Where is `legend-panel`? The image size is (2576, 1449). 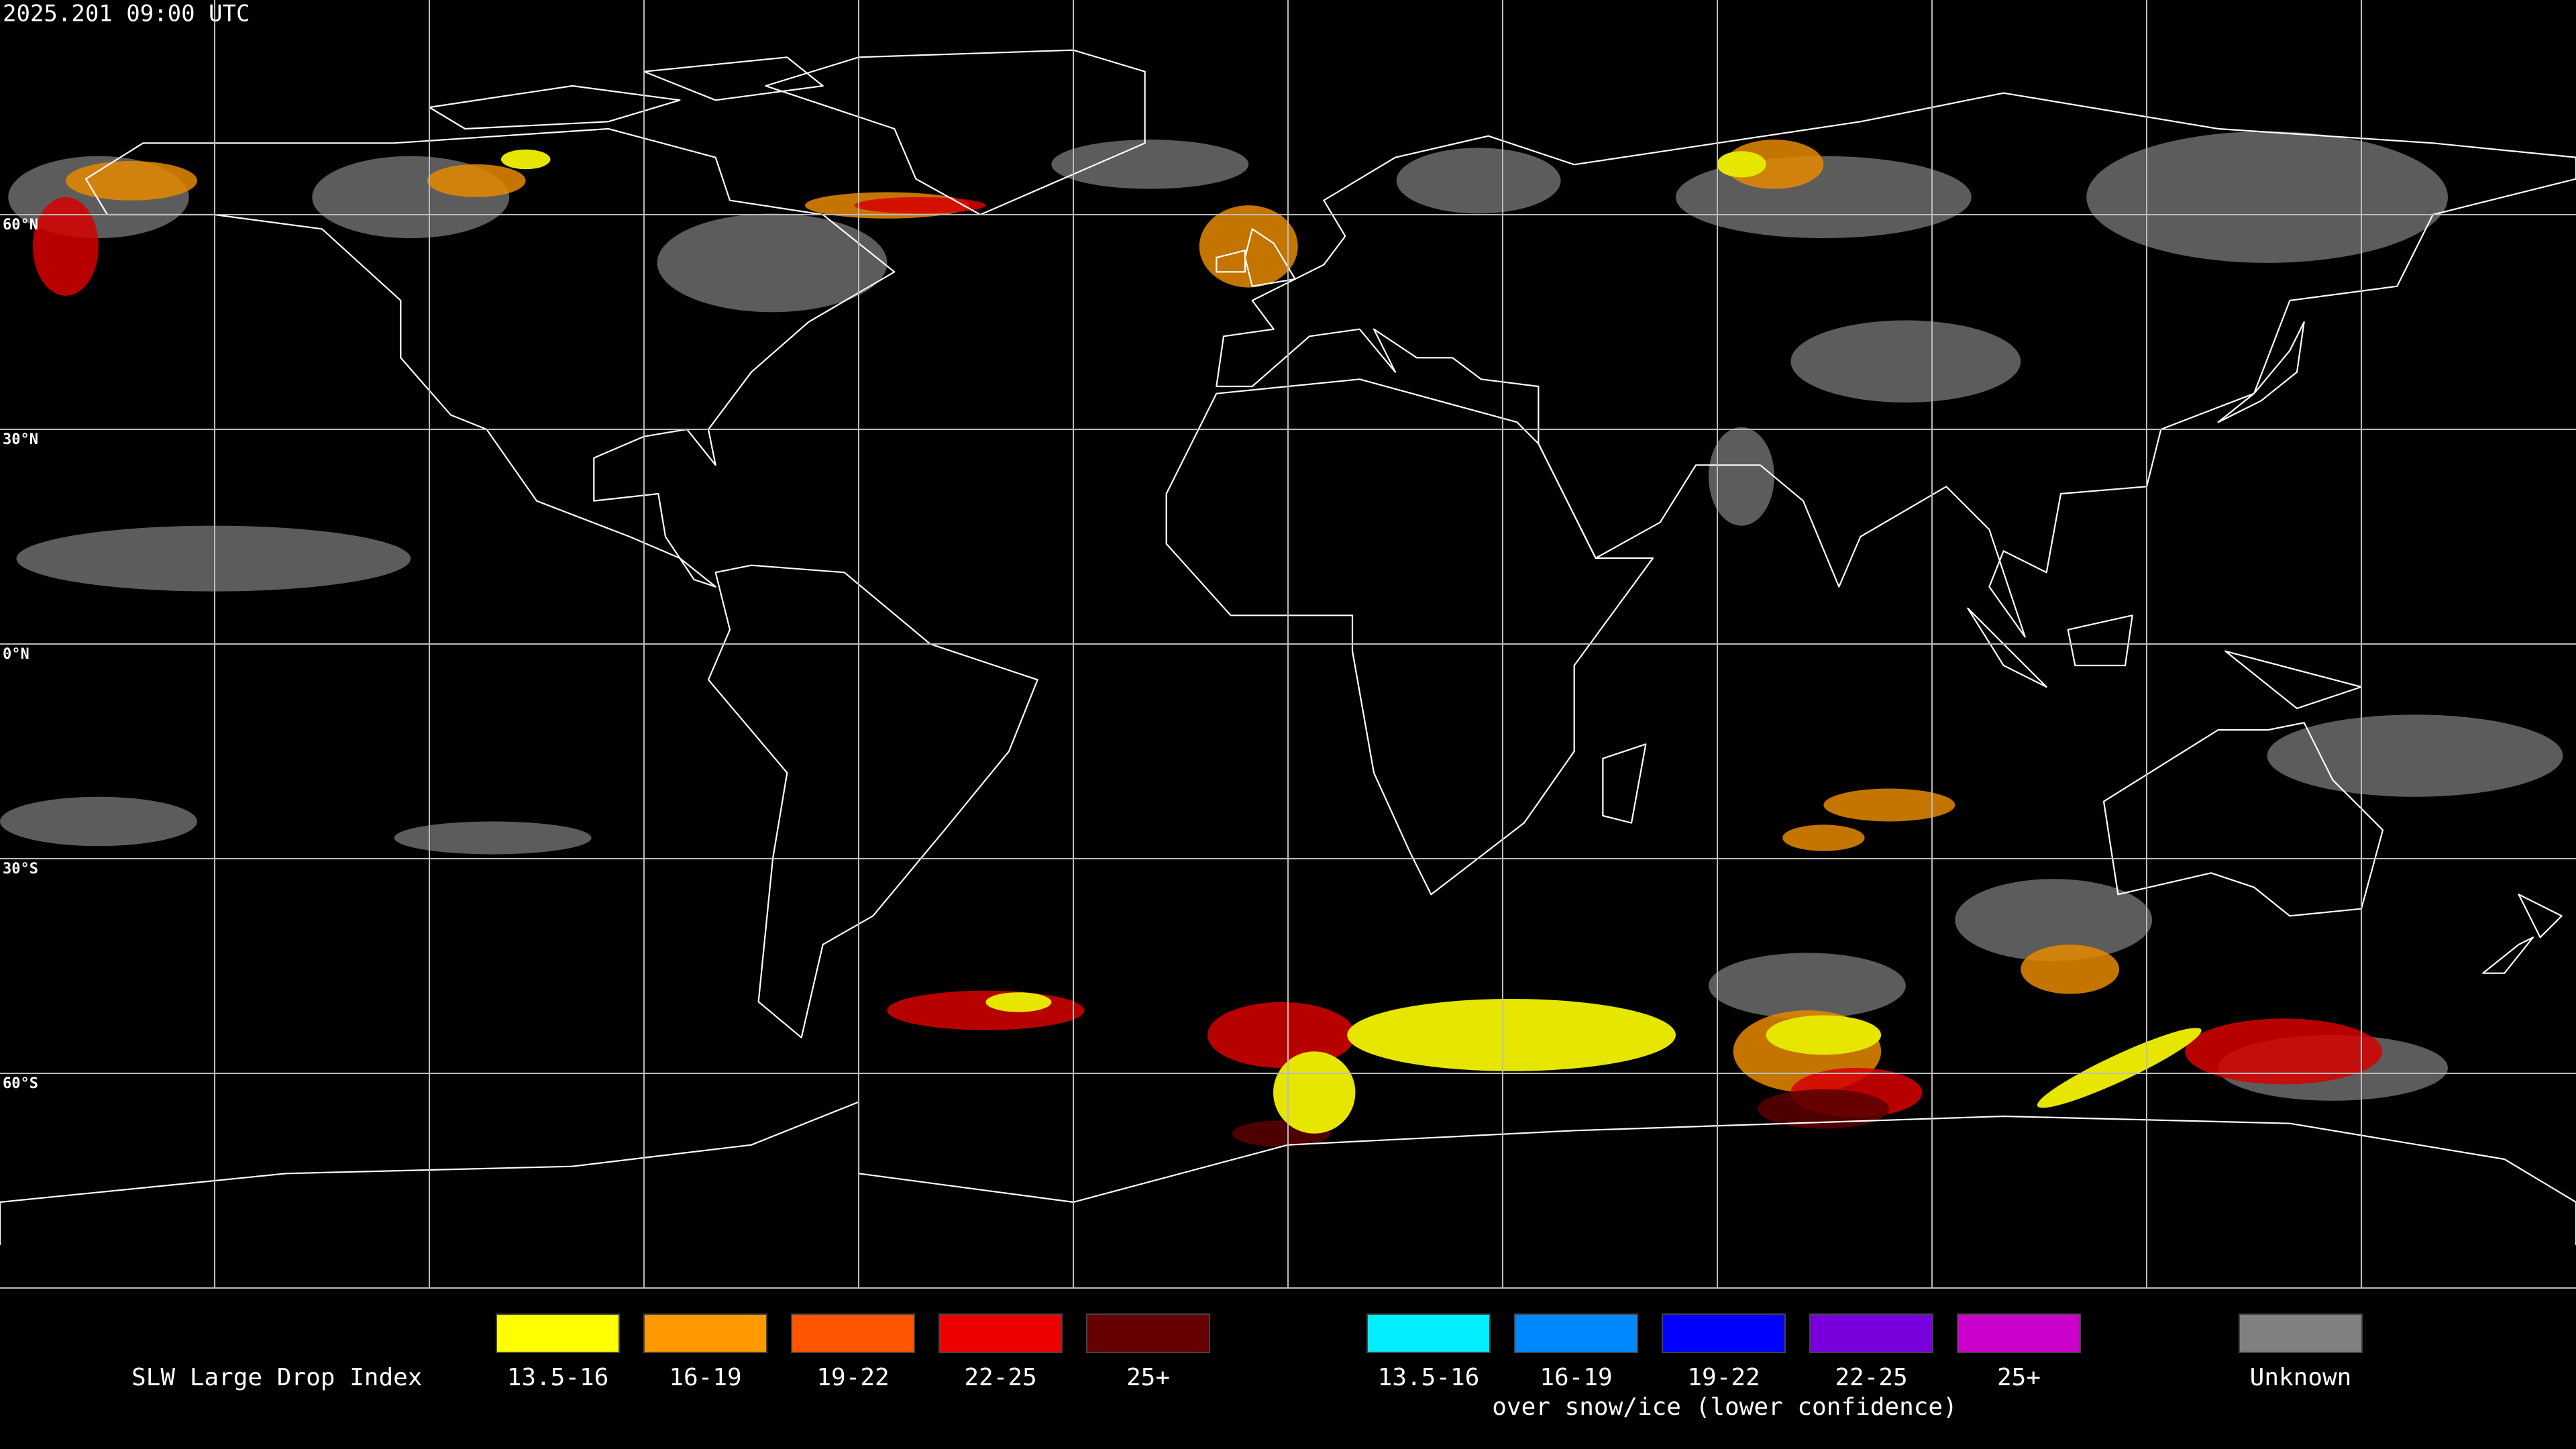 legend-panel is located at coordinates (1288, 1368).